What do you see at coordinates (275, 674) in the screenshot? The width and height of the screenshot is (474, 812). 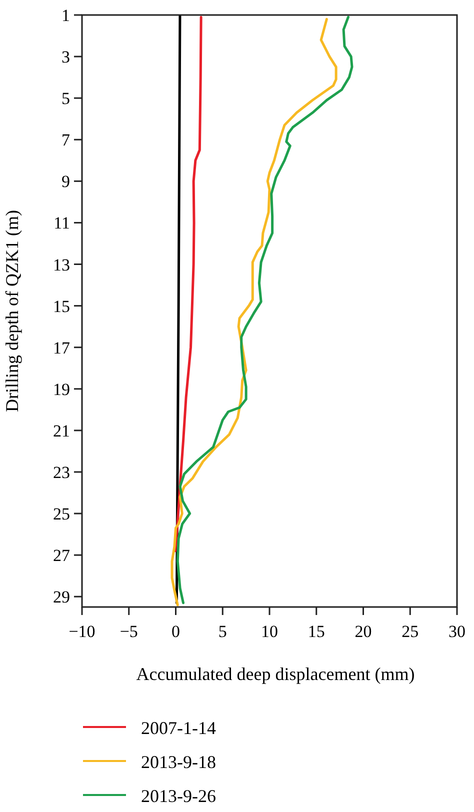 I see `x-axis-title: Accumulated deep displacement (mm)` at bounding box center [275, 674].